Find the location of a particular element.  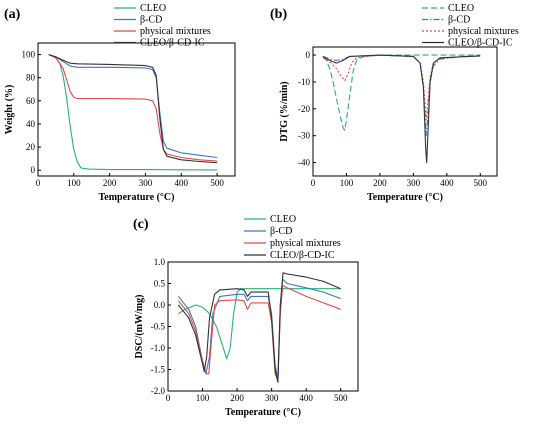

y-tick-label: -30 is located at coordinates (304, 136).